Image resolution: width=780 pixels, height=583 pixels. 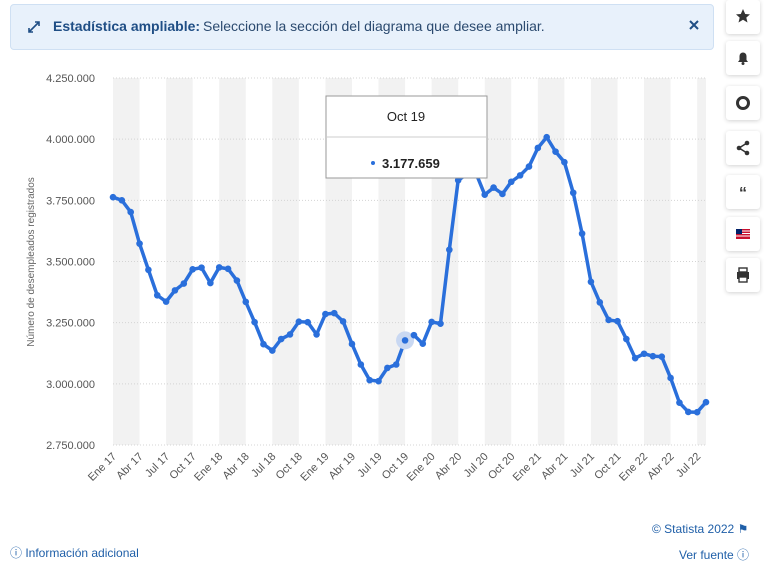 What do you see at coordinates (70, 79) in the screenshot?
I see `y-tick-label: 4.250.000` at bounding box center [70, 79].